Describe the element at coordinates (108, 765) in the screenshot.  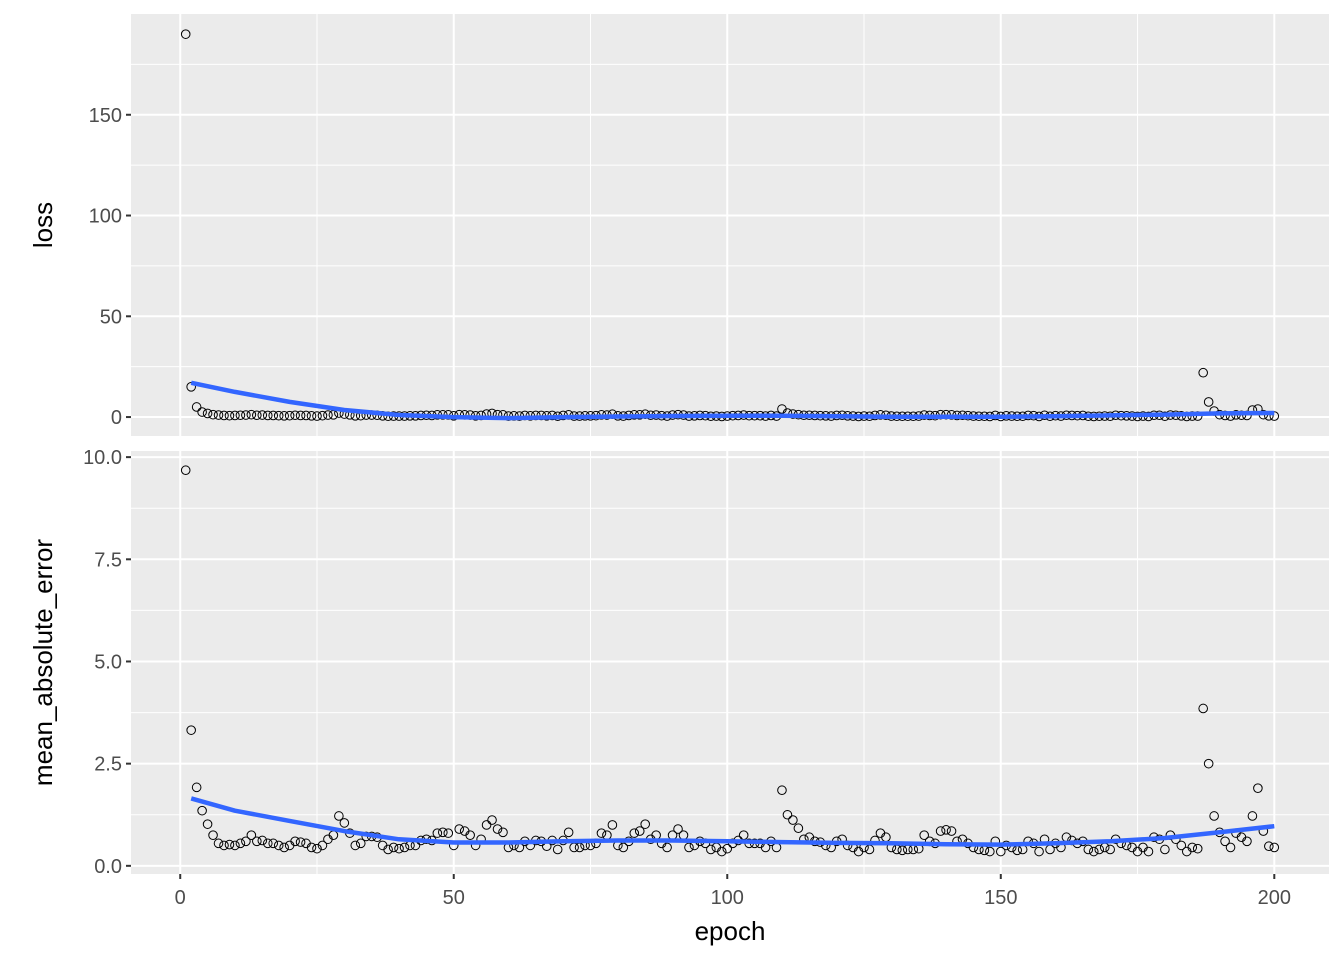
I see `y-tick-label: 2.5` at that location.